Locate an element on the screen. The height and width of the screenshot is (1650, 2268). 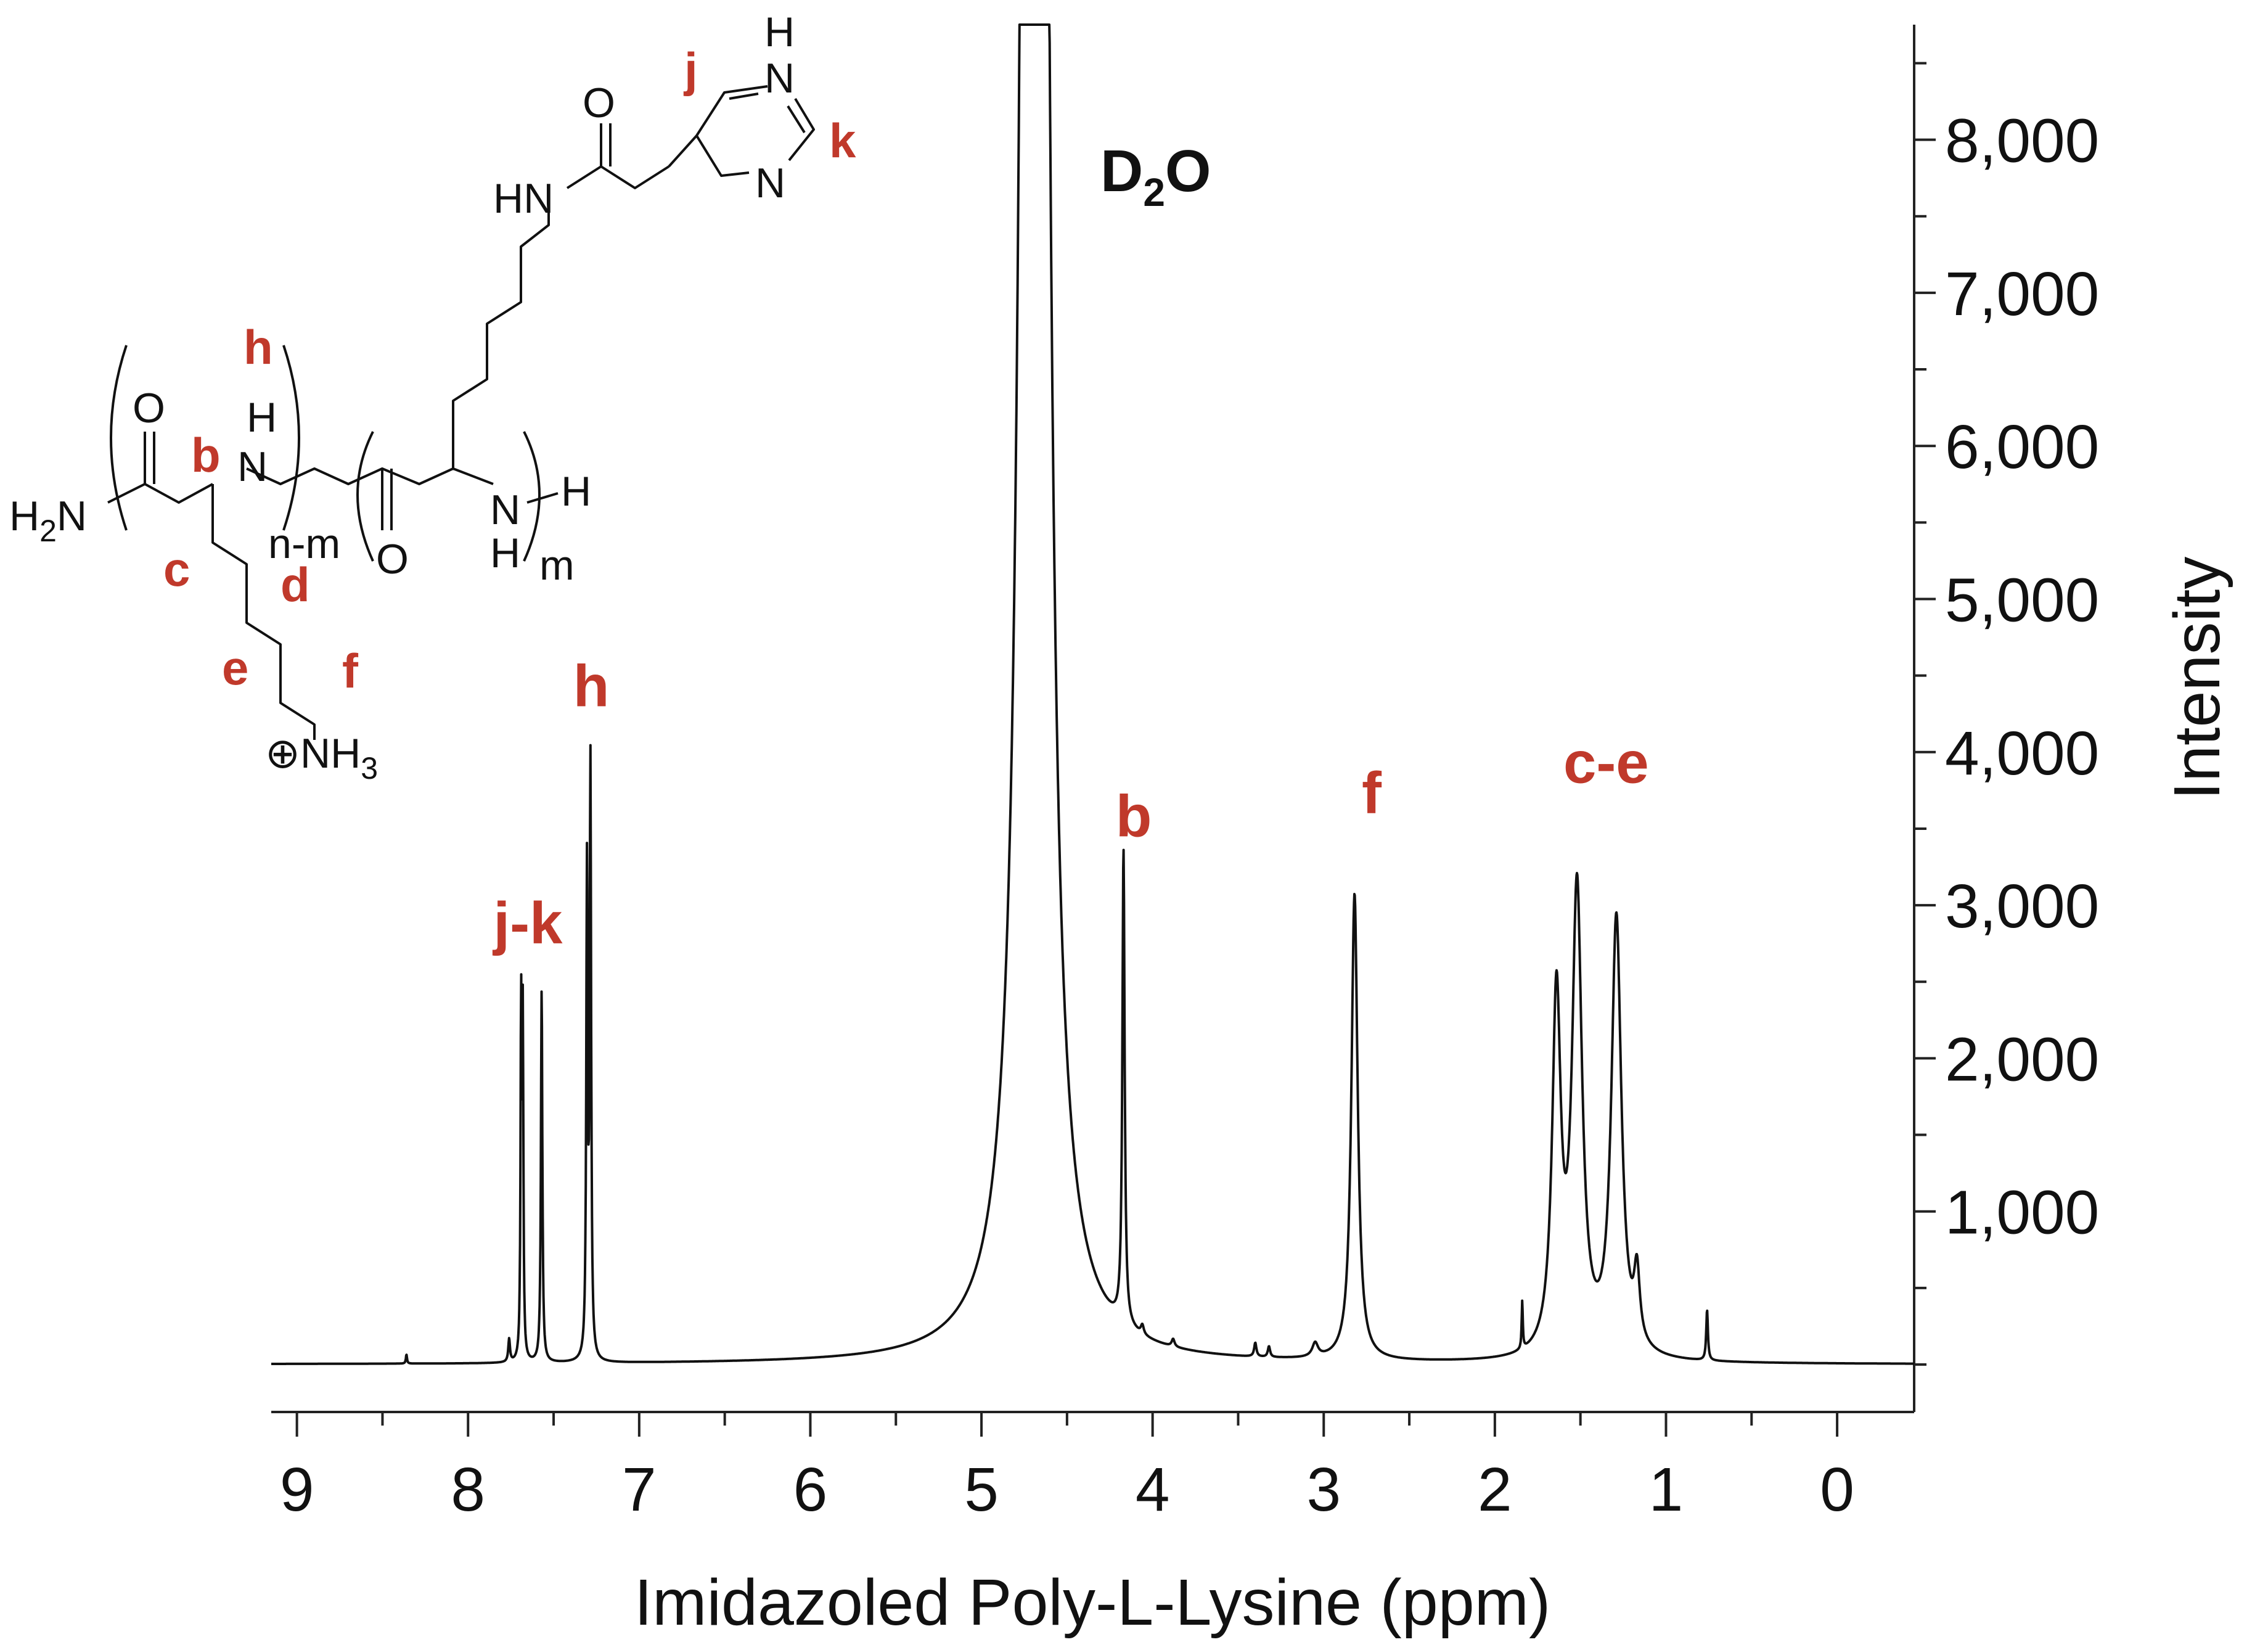
peak-label-h: h is located at coordinates (591, 686).